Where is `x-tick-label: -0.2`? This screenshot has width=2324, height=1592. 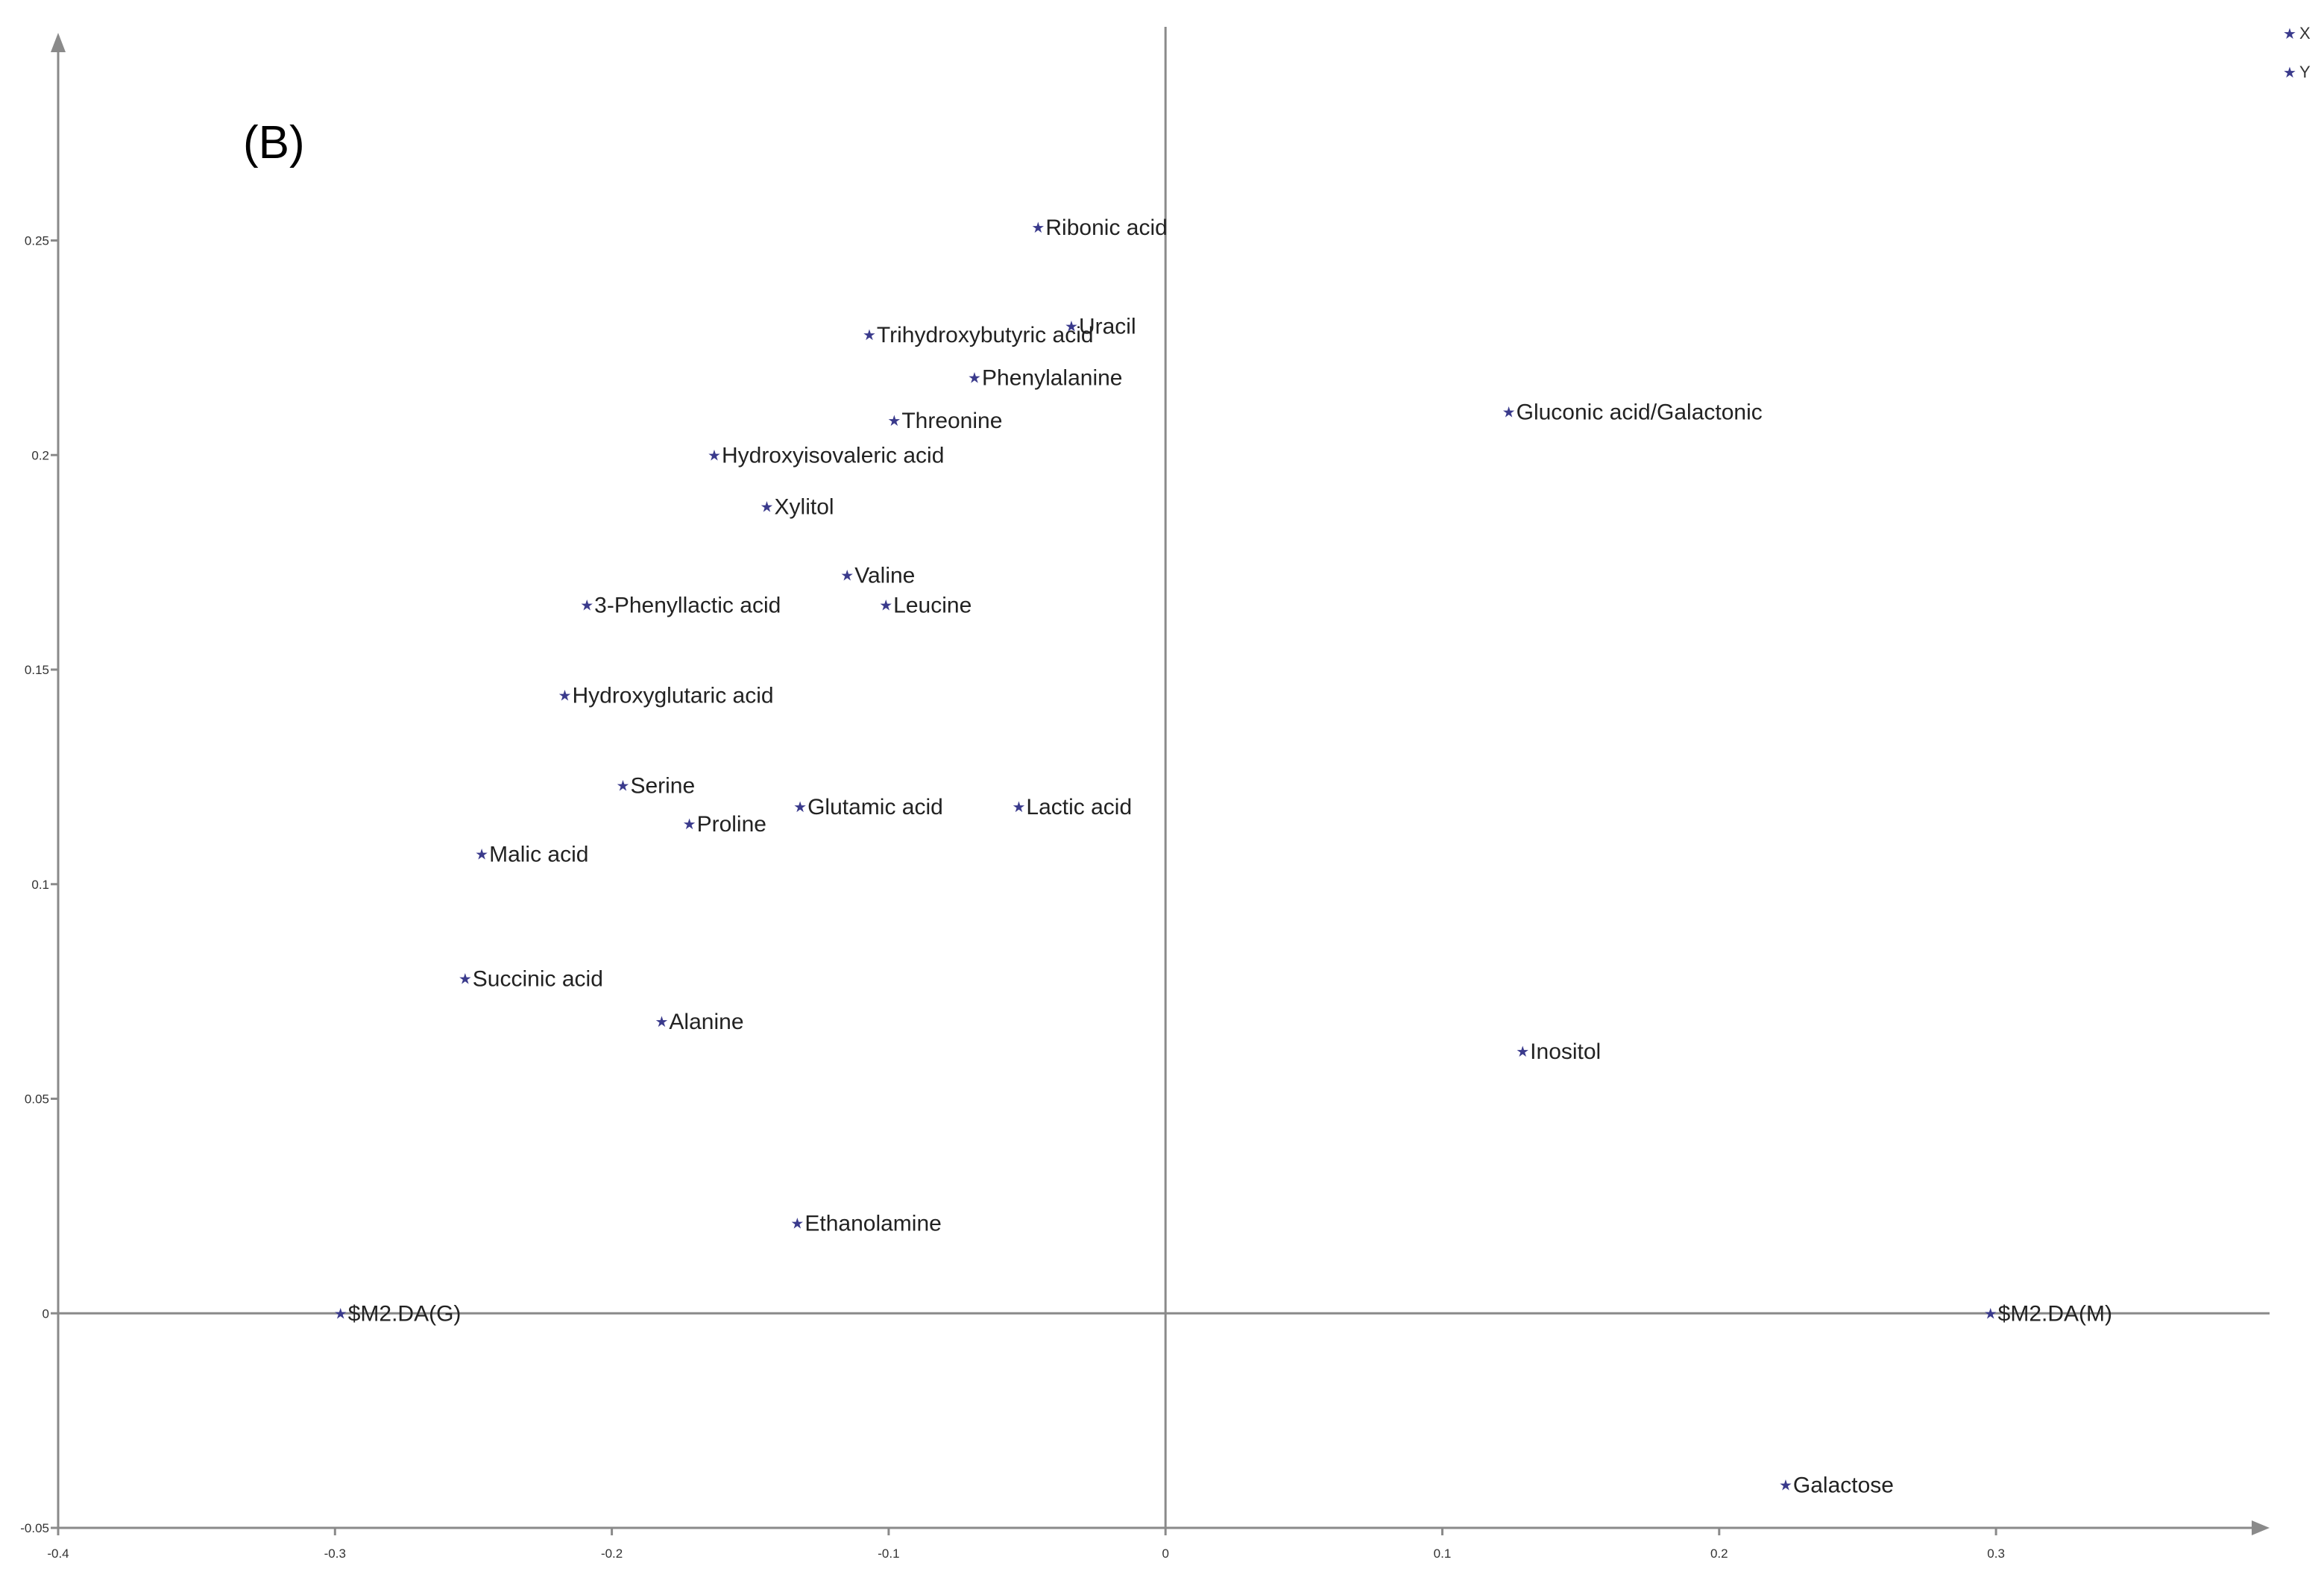
x-tick-label: -0.2 is located at coordinates (612, 1554).